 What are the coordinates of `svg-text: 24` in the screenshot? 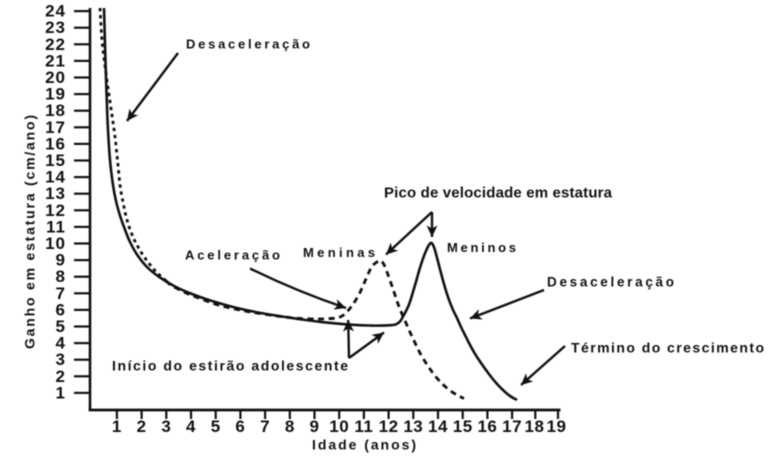 It's located at (55, 11).